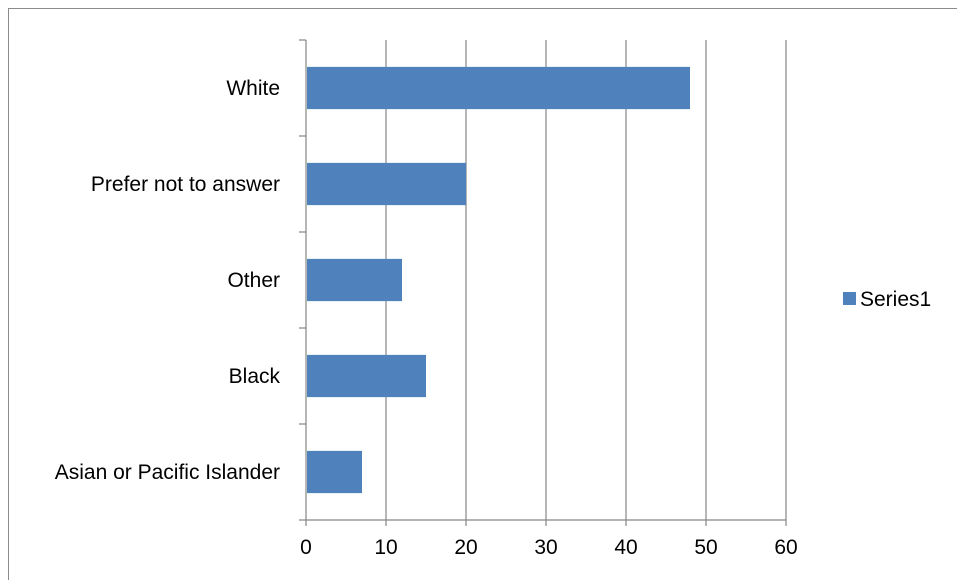 Image resolution: width=957 pixels, height=580 pixels. Describe the element at coordinates (895, 299) in the screenshot. I see `legend-label-series1: Series1` at that location.